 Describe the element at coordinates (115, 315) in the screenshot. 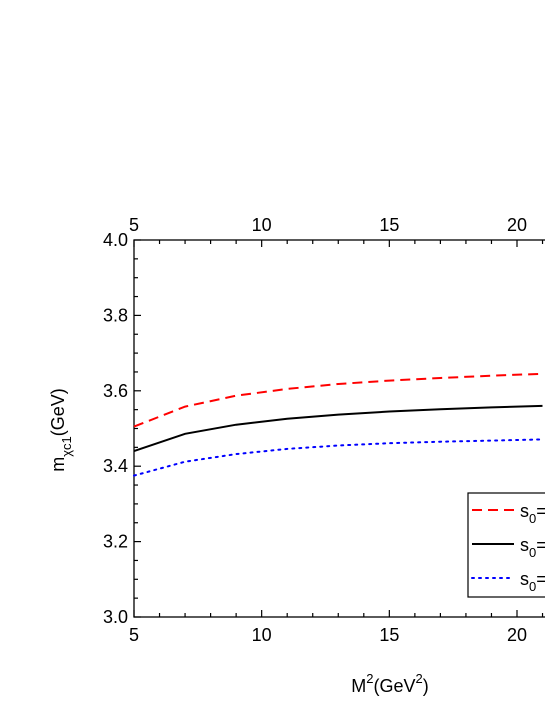

I see `y-tick-label: 3.8` at that location.